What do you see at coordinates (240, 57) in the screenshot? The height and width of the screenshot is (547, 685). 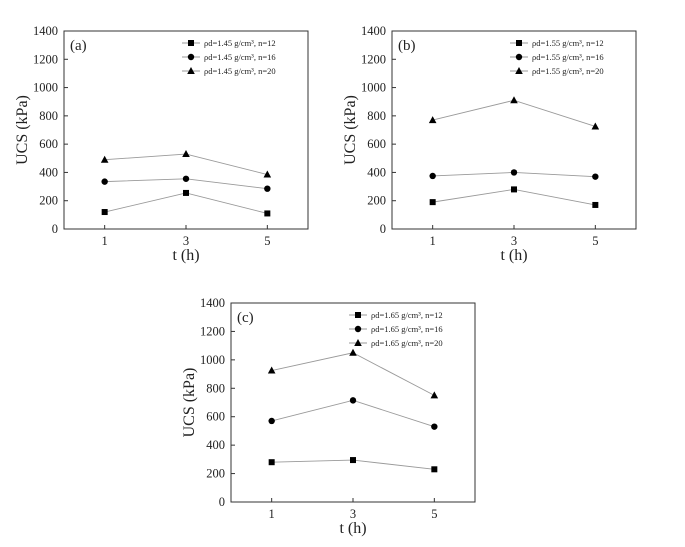 I see `legend-entry: ρd=1.45 g/cm³, n=16` at bounding box center [240, 57].